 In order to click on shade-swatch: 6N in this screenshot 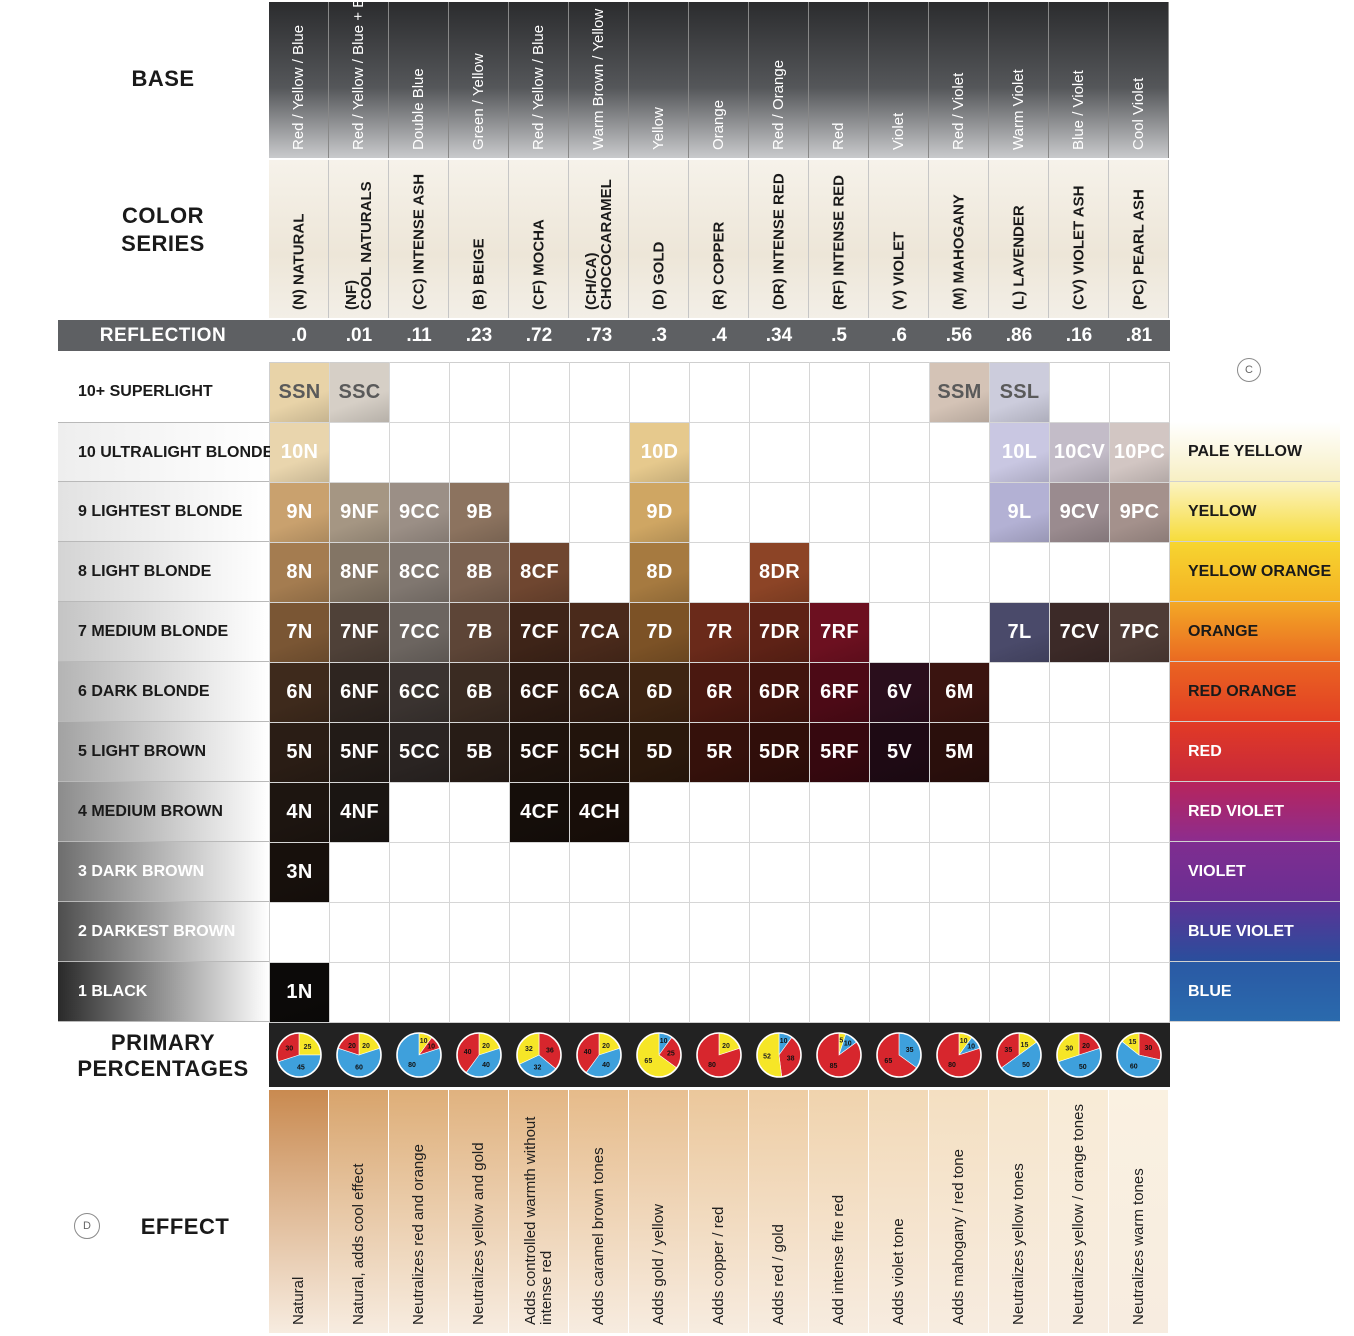, I will do `click(299, 692)`.